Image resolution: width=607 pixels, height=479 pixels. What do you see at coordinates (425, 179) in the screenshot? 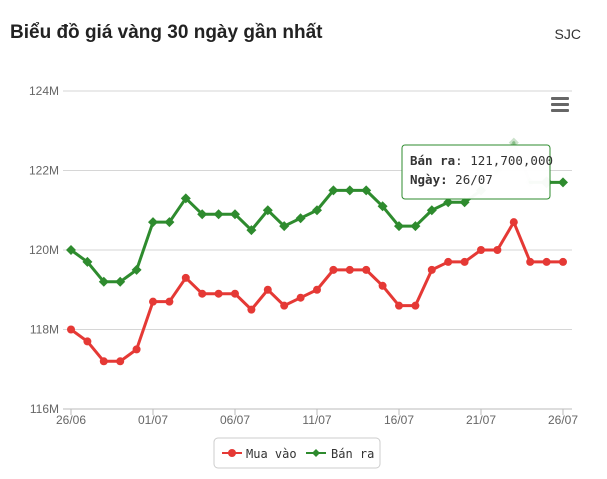
I see `tooltip-date-label: Ngày` at bounding box center [425, 179].